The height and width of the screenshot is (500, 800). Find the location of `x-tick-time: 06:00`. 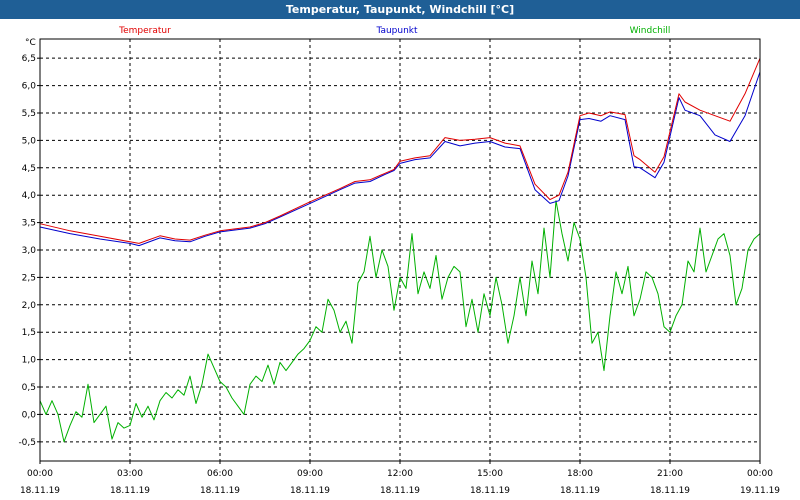

x-tick-time: 06:00 is located at coordinates (220, 474).